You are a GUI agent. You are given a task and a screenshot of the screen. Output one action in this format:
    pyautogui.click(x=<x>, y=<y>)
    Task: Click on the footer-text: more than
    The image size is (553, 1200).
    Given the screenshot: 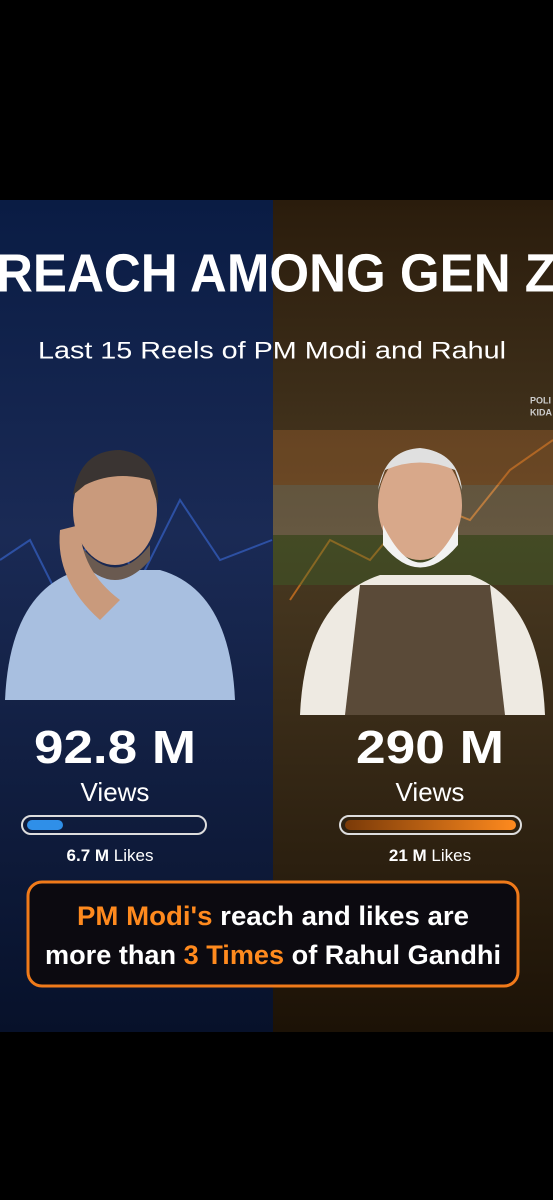 What is the action you would take?
    pyautogui.click(x=110, y=955)
    